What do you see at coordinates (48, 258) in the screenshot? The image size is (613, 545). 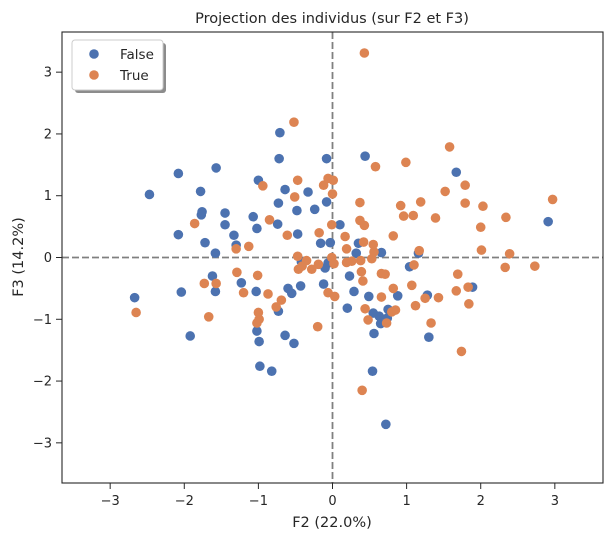 I see `y-tick-label: 0` at bounding box center [48, 258].